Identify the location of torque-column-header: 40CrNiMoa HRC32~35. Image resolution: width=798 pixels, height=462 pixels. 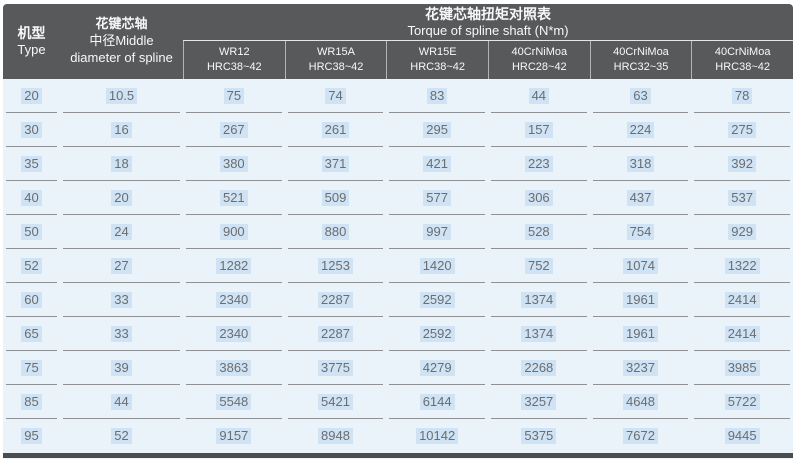
(640, 60).